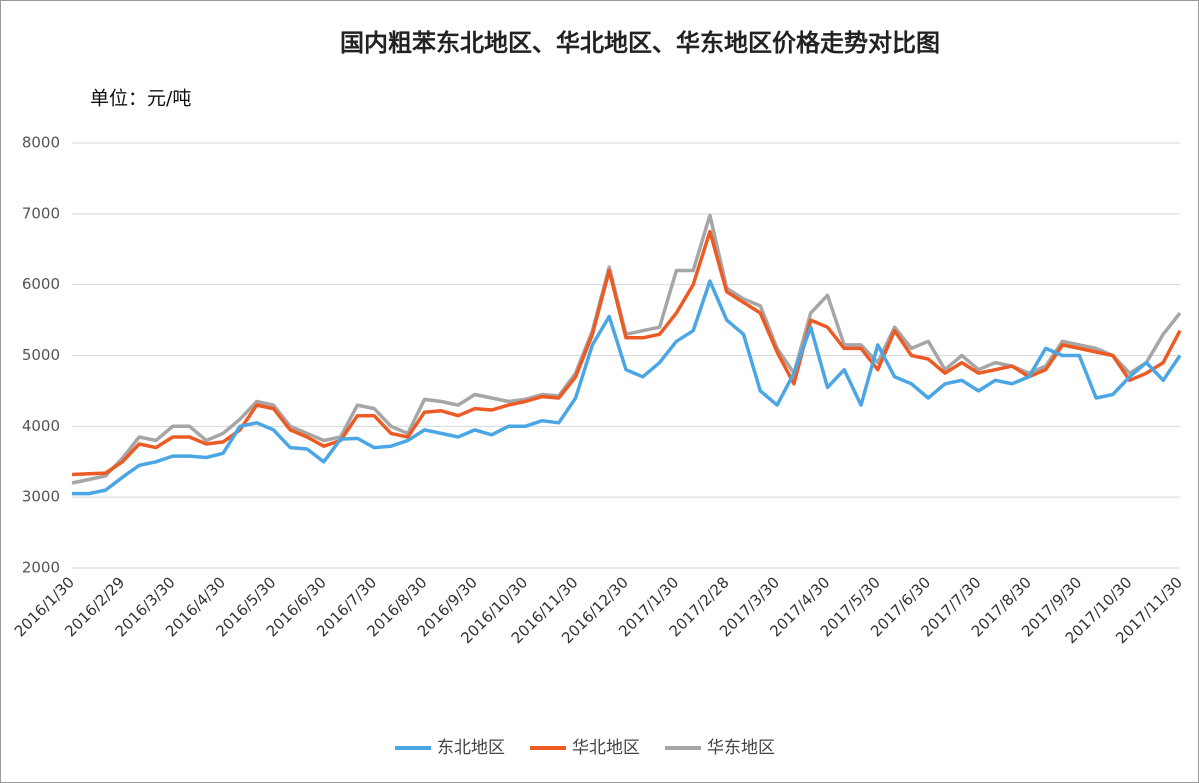  Describe the element at coordinates (471, 748) in the screenshot. I see `legend-label: 东北地区` at that location.